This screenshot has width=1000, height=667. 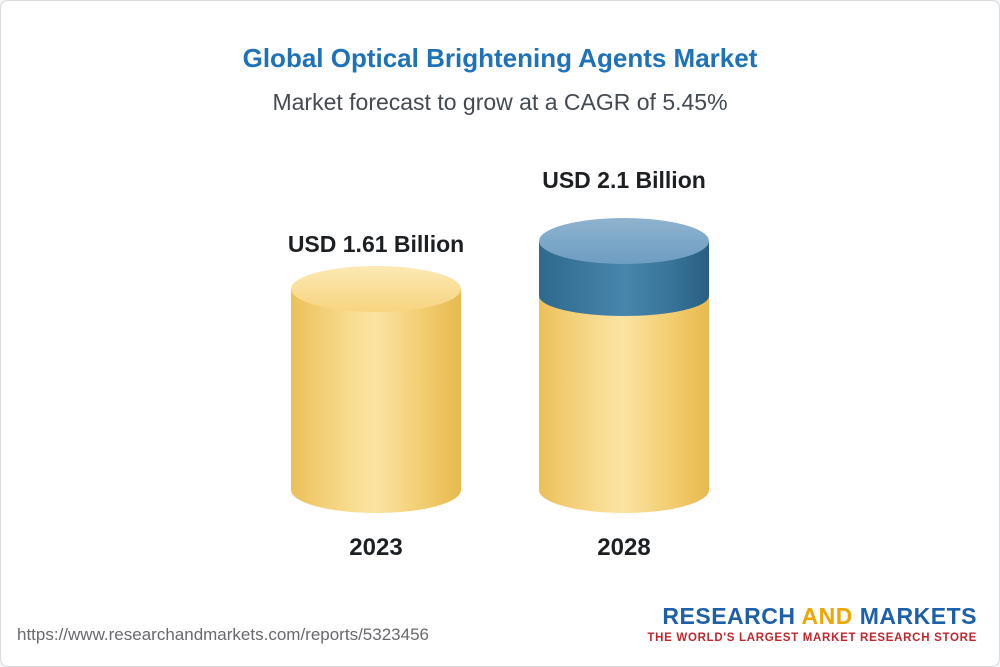 I want to click on page-title: Global Optical Brightening Agents Market, so click(x=500, y=58).